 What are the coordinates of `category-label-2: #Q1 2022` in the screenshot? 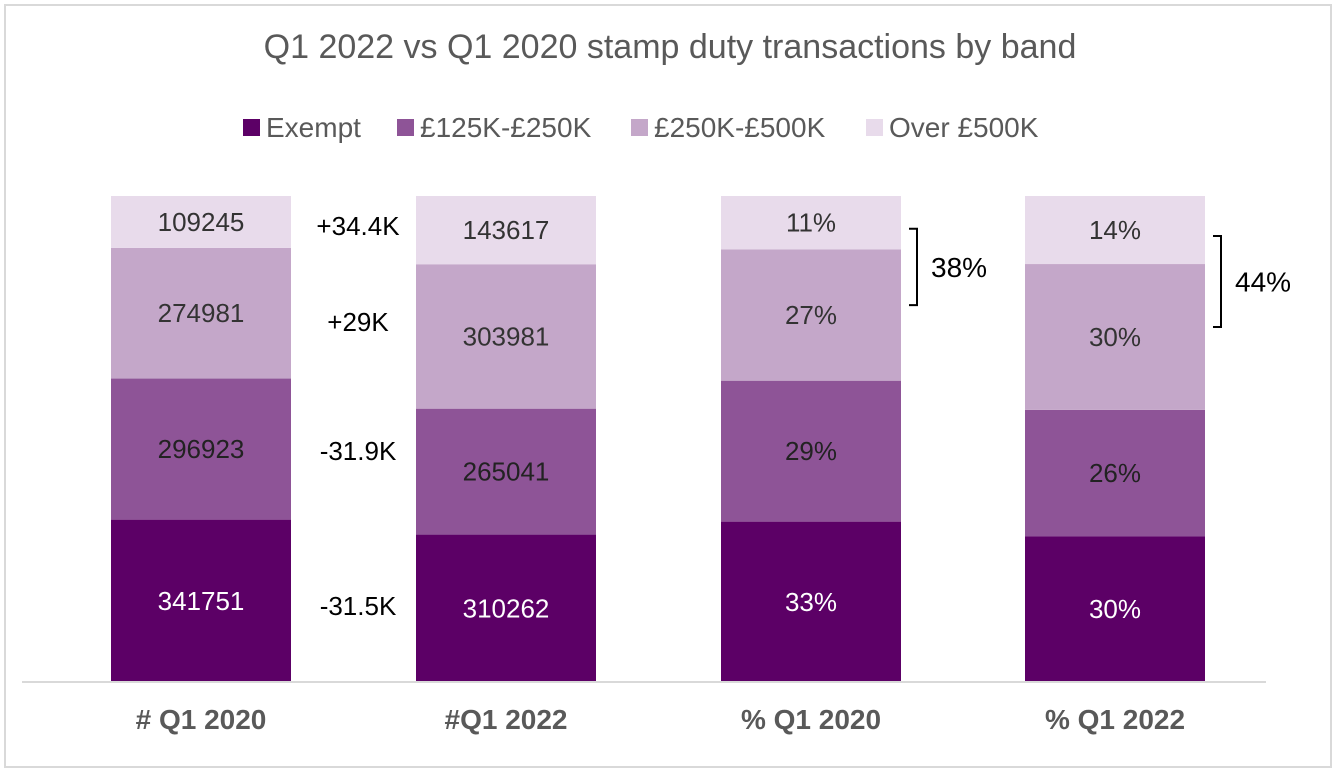 It's located at (506, 719).